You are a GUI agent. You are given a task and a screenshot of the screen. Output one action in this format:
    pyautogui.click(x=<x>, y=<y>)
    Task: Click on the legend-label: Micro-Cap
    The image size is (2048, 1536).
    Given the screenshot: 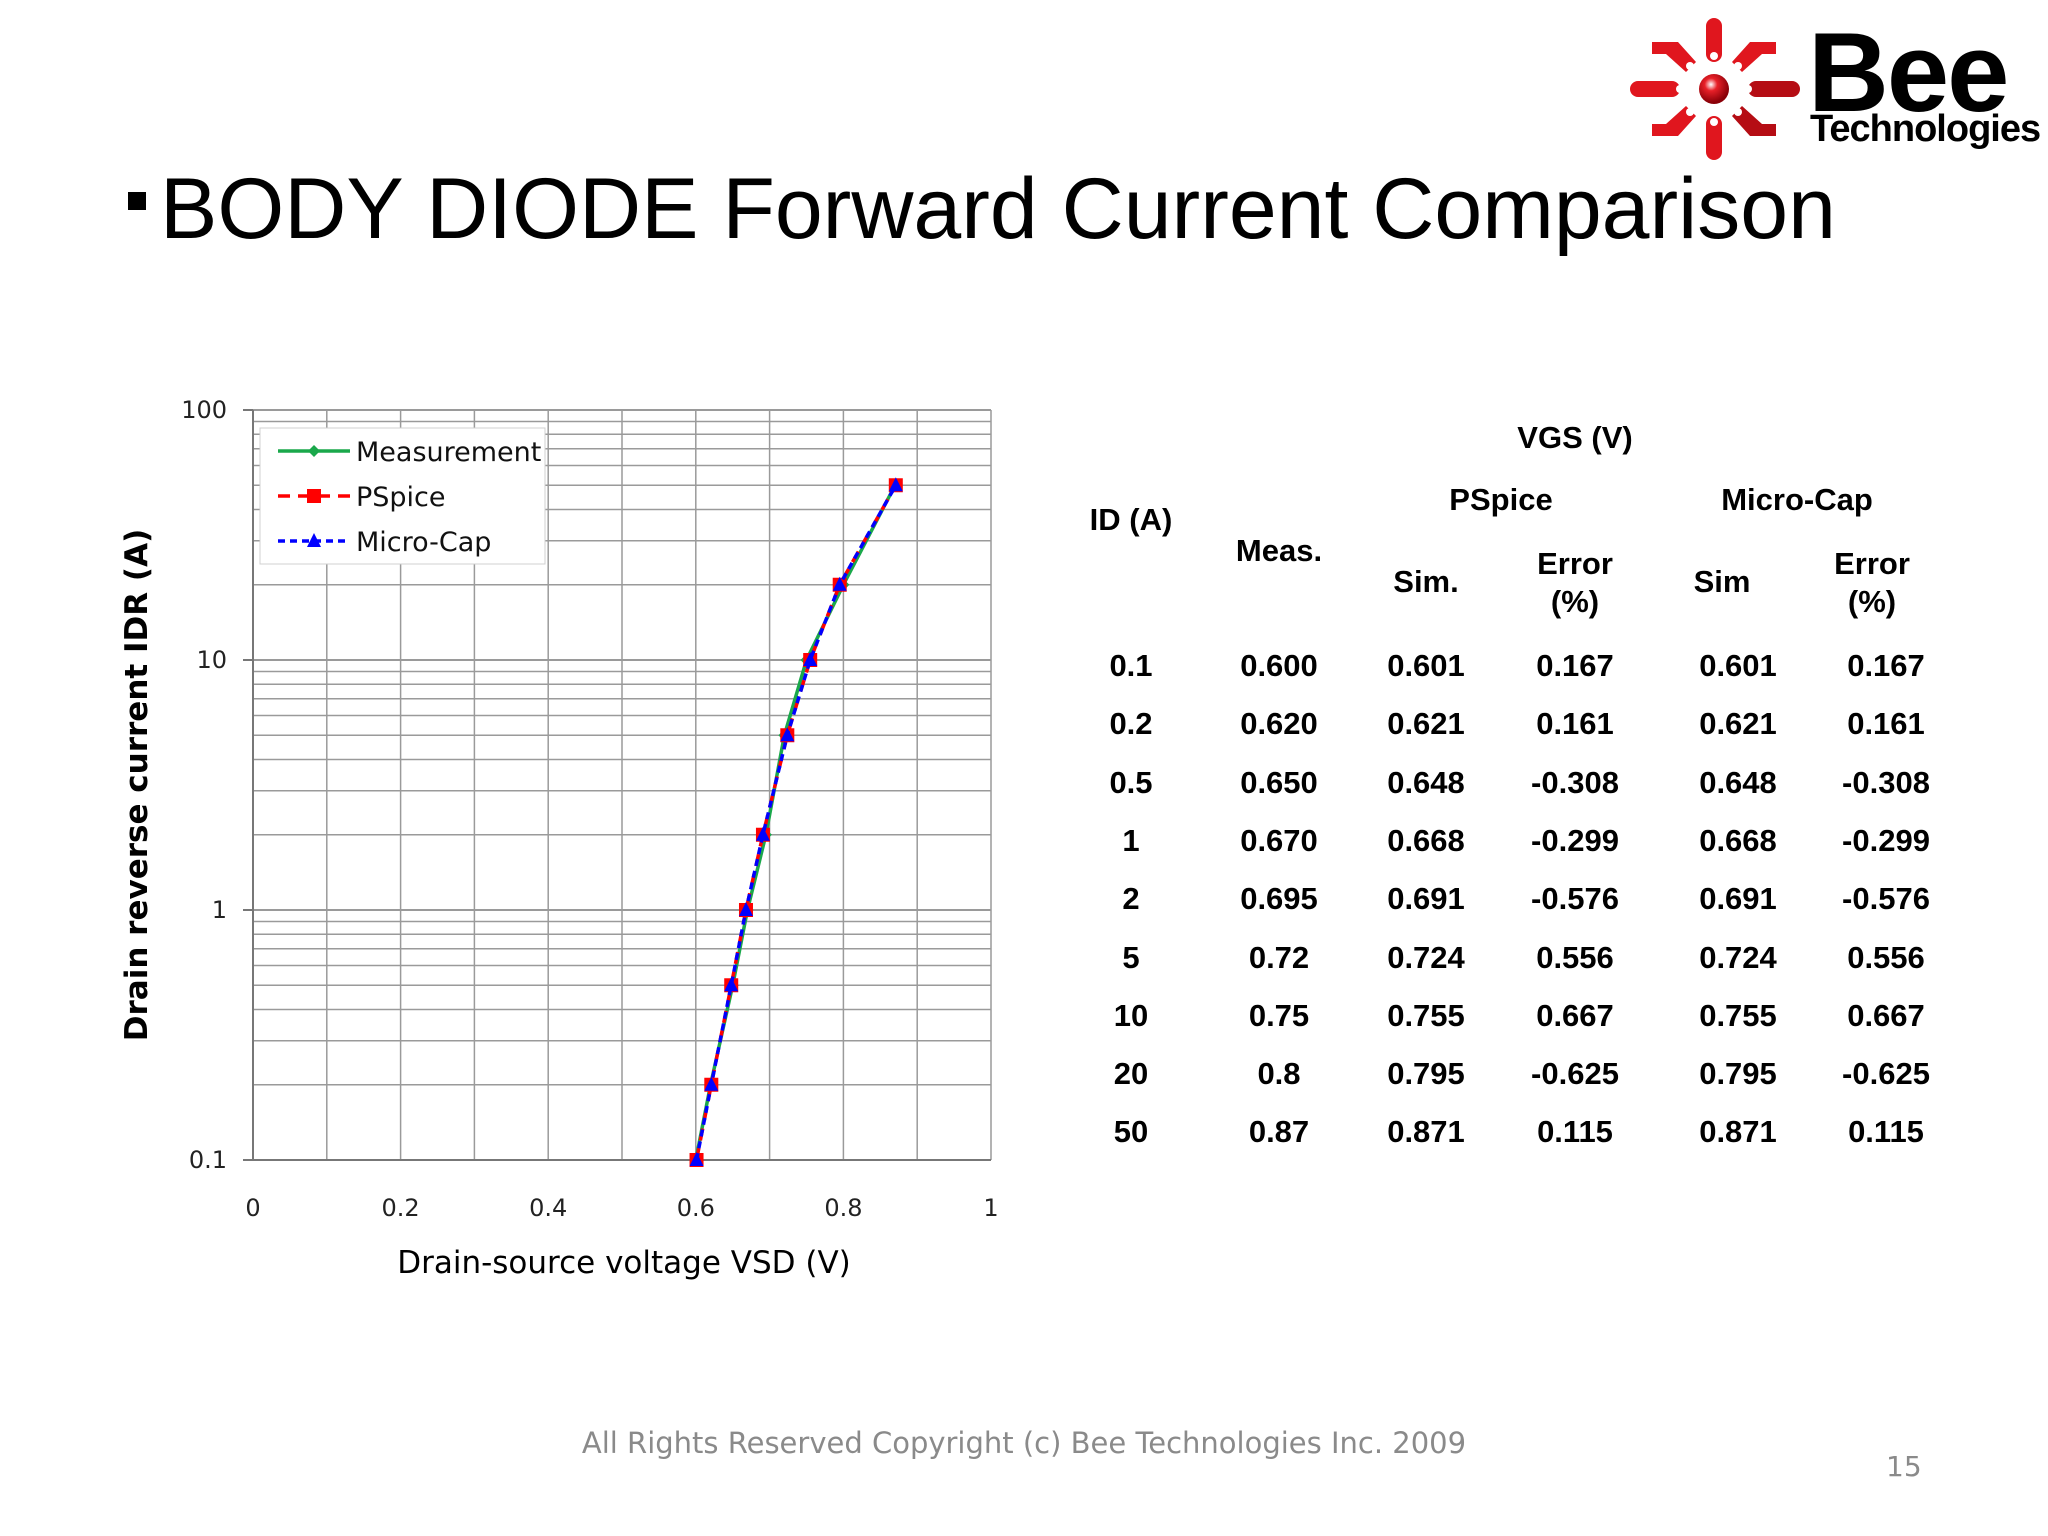 What is the action you would take?
    pyautogui.click(x=423, y=542)
    